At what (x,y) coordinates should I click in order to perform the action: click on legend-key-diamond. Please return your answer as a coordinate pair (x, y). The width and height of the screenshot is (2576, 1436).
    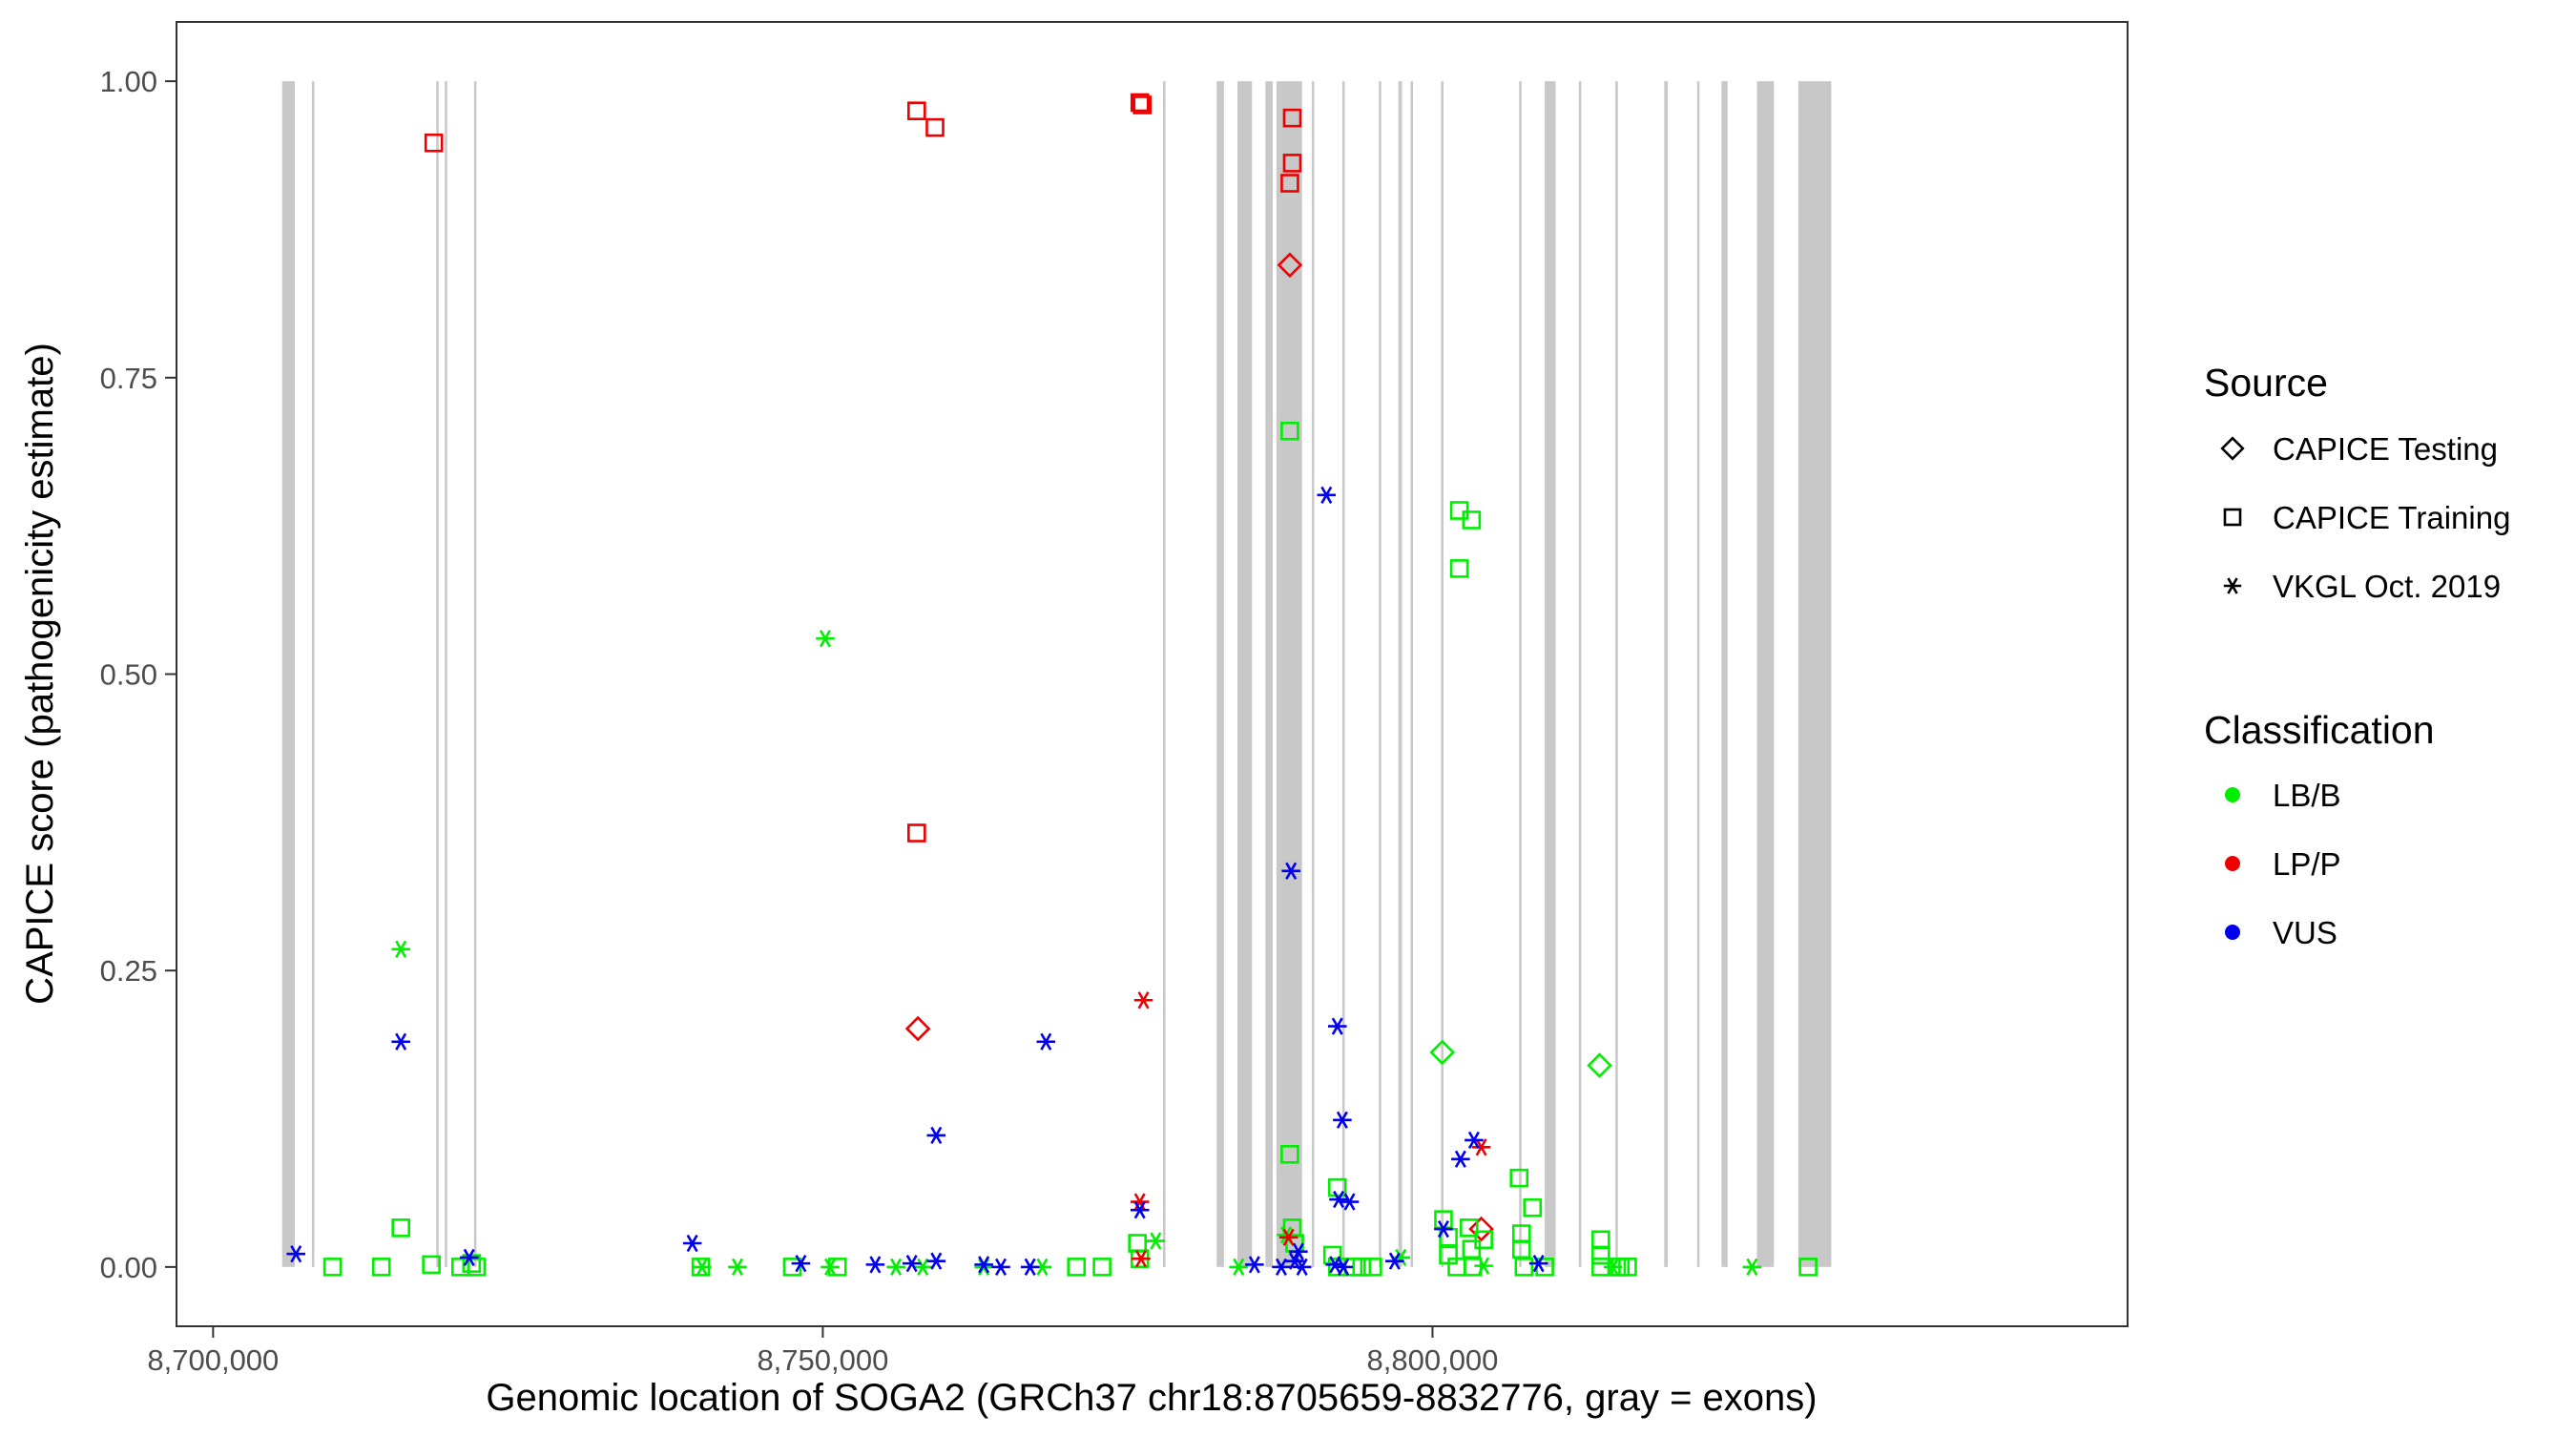
    Looking at the image, I should click on (2232, 448).